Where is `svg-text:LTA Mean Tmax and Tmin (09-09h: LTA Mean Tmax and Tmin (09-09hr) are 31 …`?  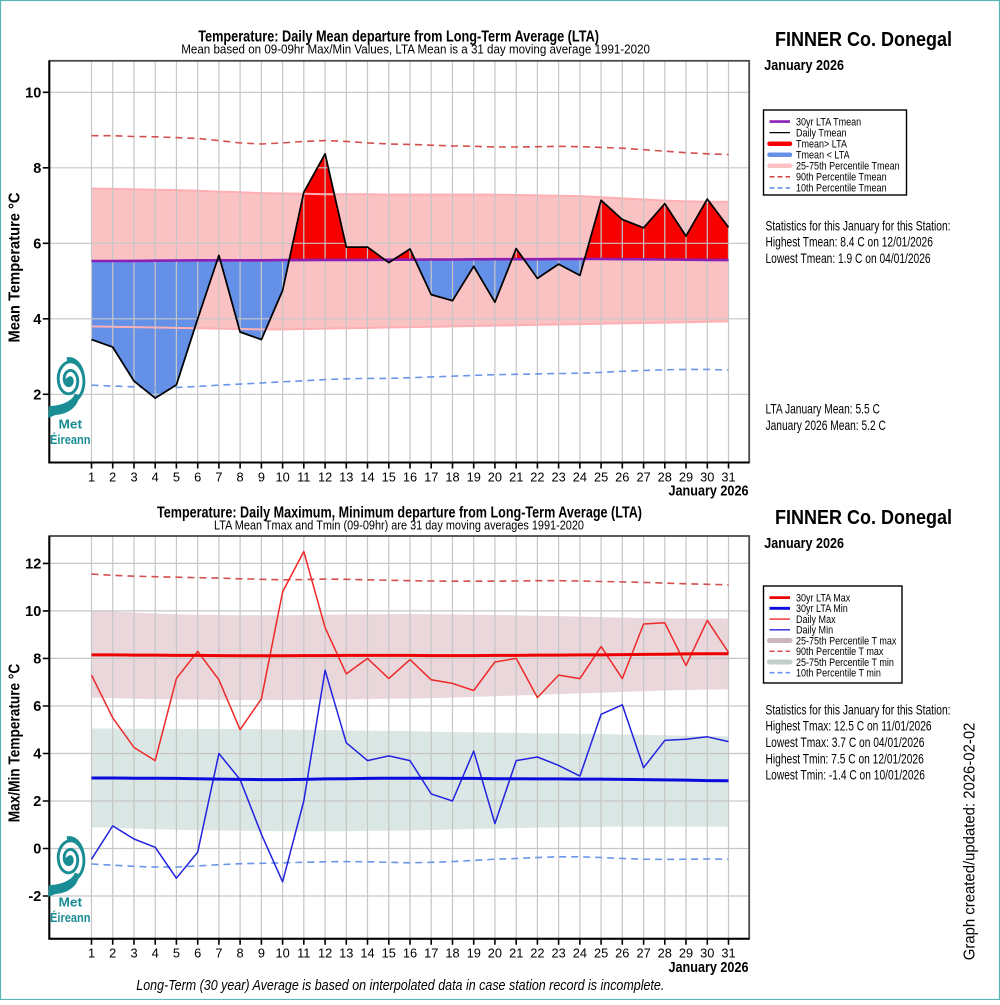 svg-text:LTA Mean Tmax and Tmin (09-09h: LTA Mean Tmax and Tmin (09-09hr) are 31 … is located at coordinates (399, 525).